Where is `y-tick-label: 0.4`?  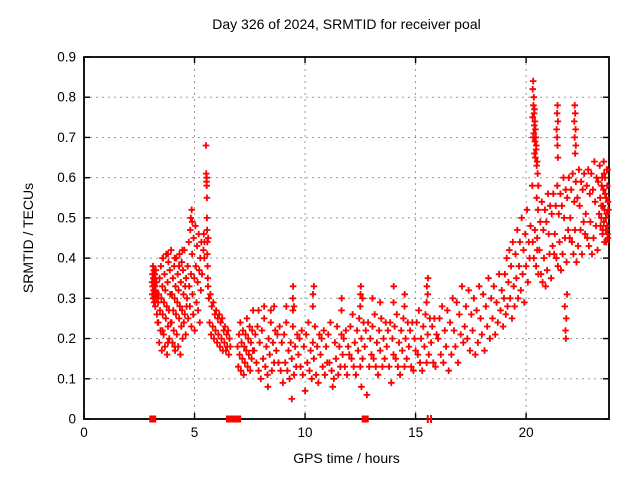
y-tick-label: 0.4 is located at coordinates (66, 258).